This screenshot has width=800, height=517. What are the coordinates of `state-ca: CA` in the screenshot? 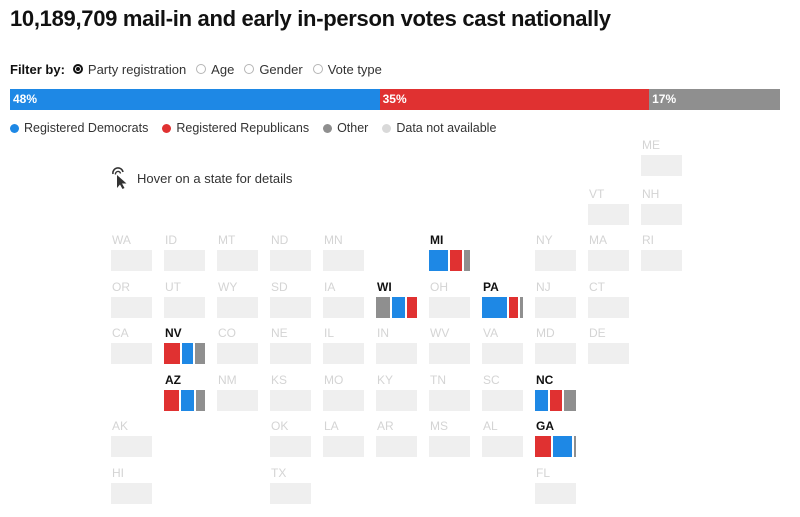 It's located at (131, 345).